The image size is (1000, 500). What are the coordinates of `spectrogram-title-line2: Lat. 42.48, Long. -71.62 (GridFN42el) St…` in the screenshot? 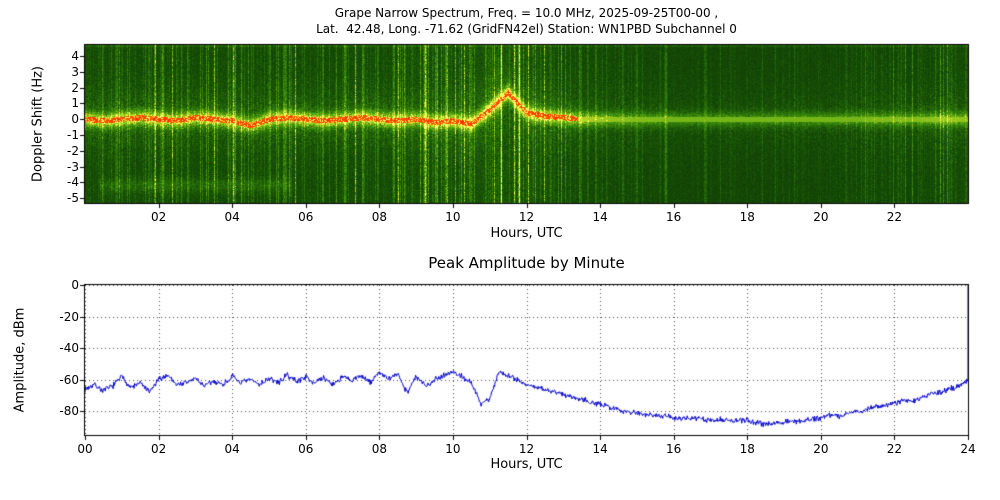 It's located at (526, 29).